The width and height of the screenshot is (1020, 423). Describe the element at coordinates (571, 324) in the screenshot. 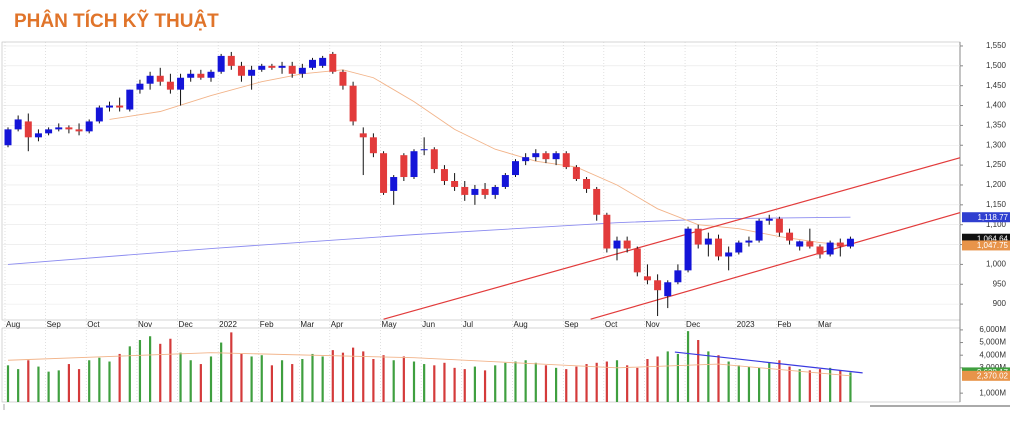

I see `x-tick-label: Sep` at that location.